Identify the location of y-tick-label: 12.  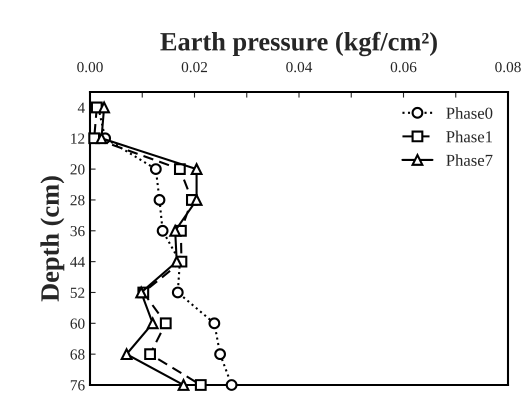
(77, 138).